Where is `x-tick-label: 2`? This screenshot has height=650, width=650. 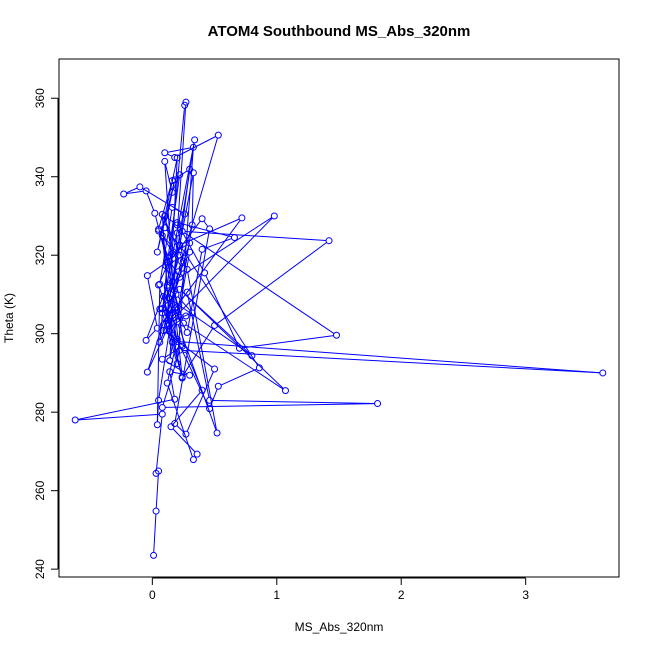
x-tick-label: 2 is located at coordinates (401, 595).